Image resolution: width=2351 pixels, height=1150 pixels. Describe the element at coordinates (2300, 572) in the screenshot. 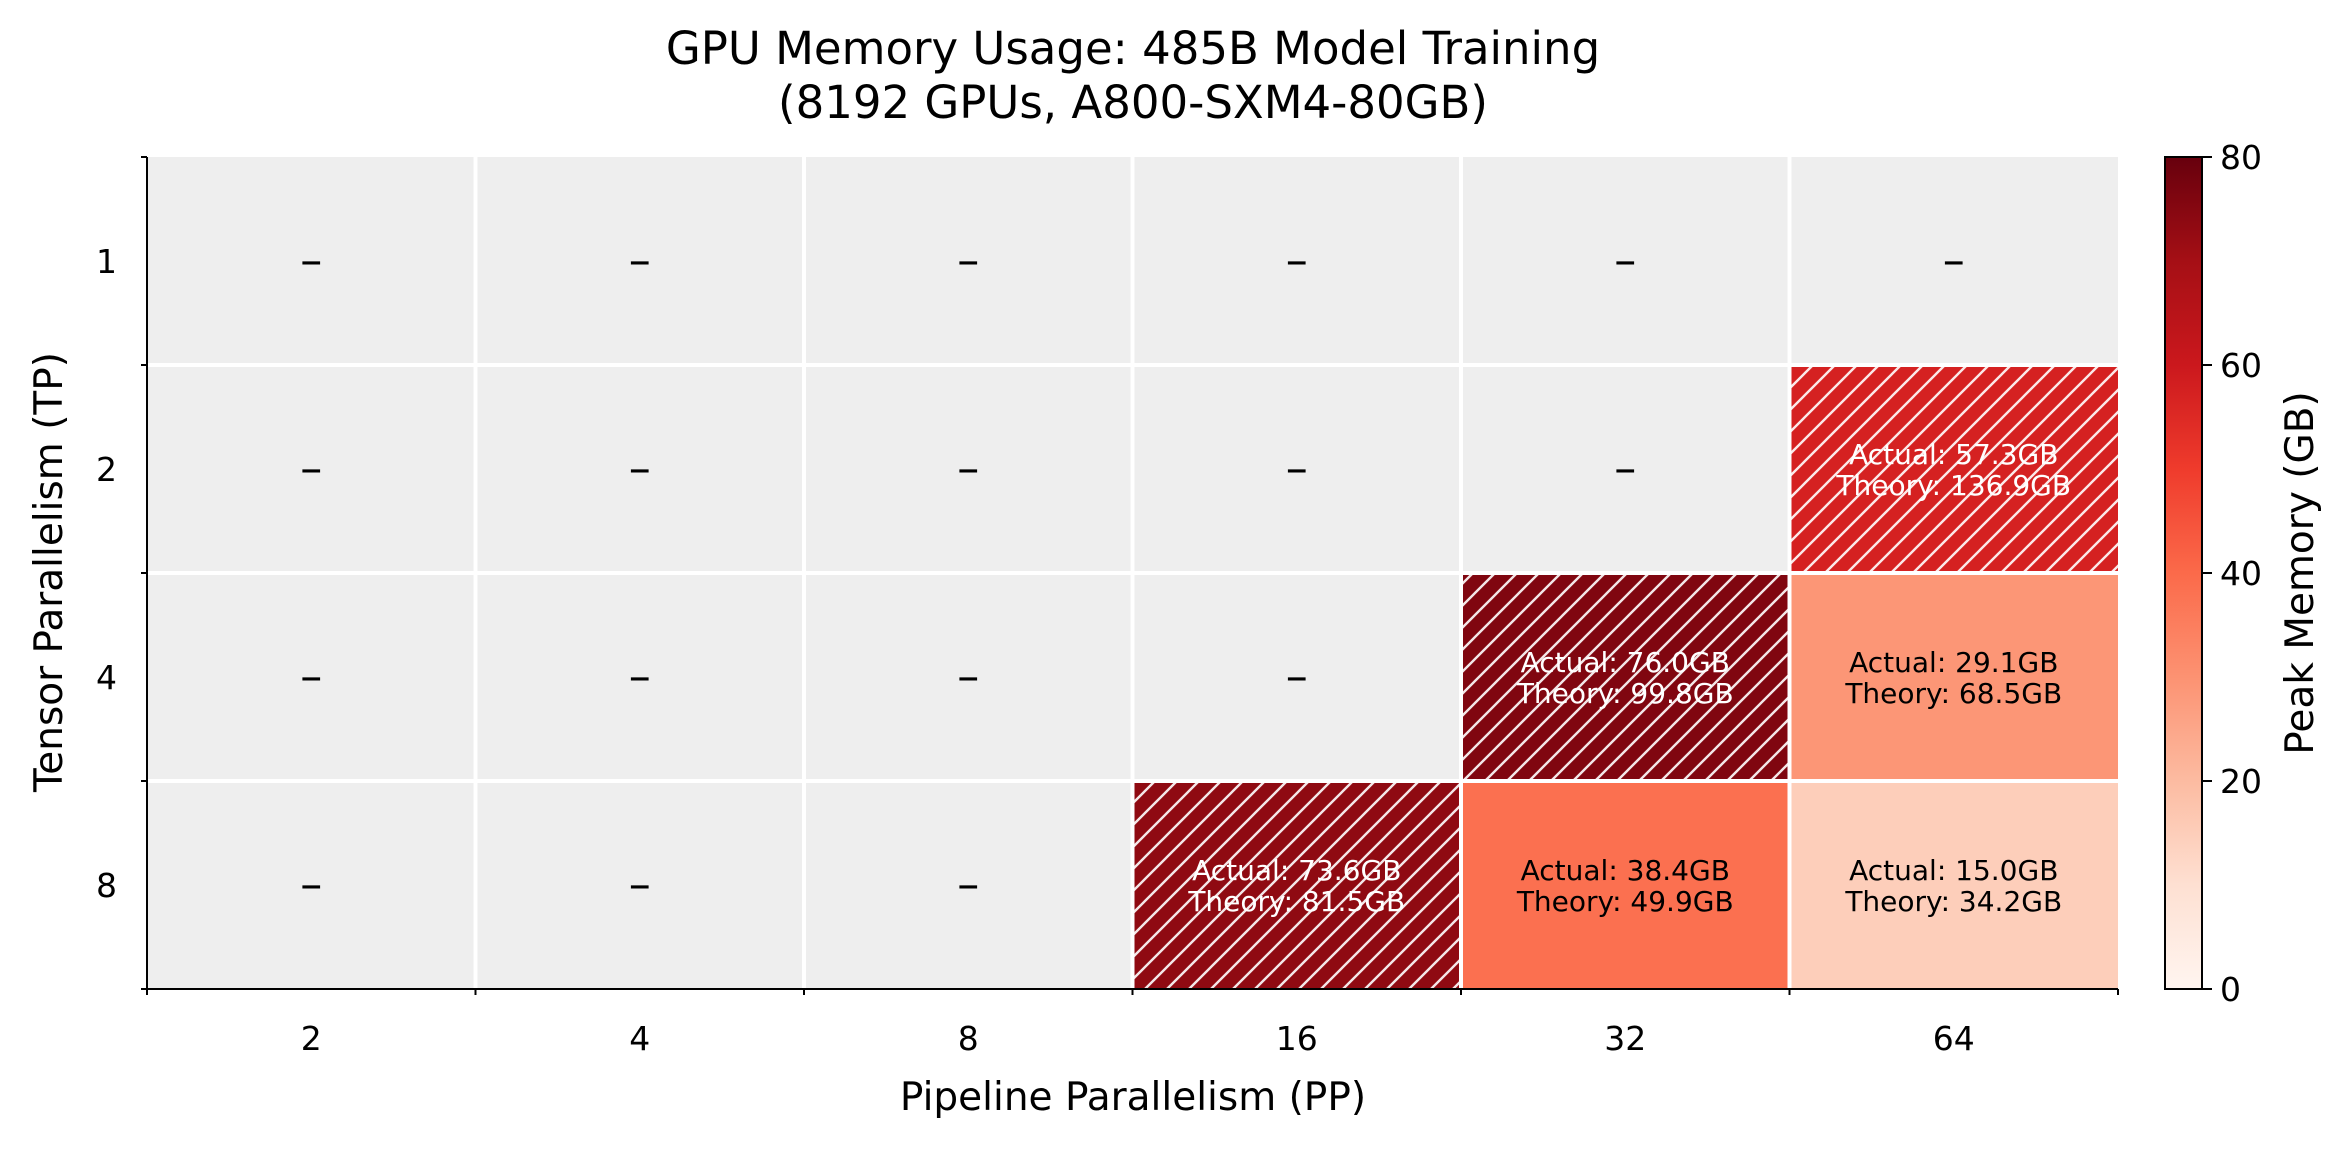

I see `colorbar-label: Peak Memory (GB)` at that location.